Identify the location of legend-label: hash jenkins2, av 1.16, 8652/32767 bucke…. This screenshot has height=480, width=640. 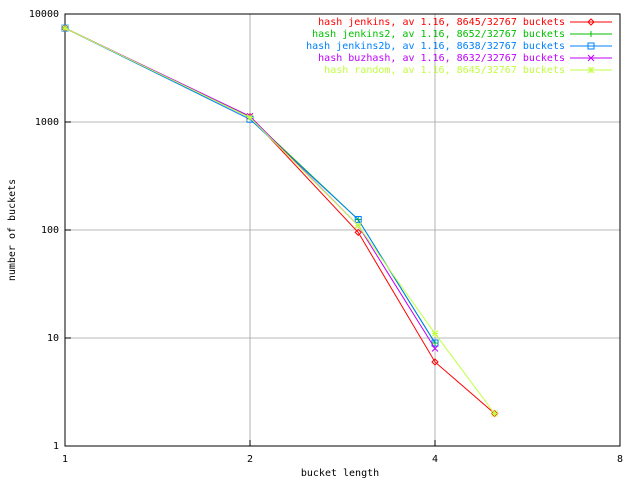
(438, 34).